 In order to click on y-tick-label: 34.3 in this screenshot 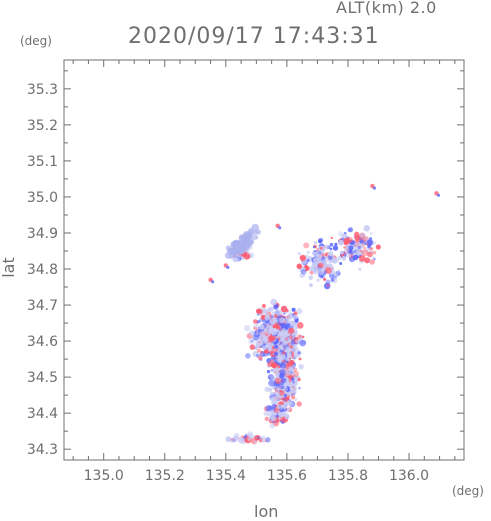, I will do `click(42, 450)`.